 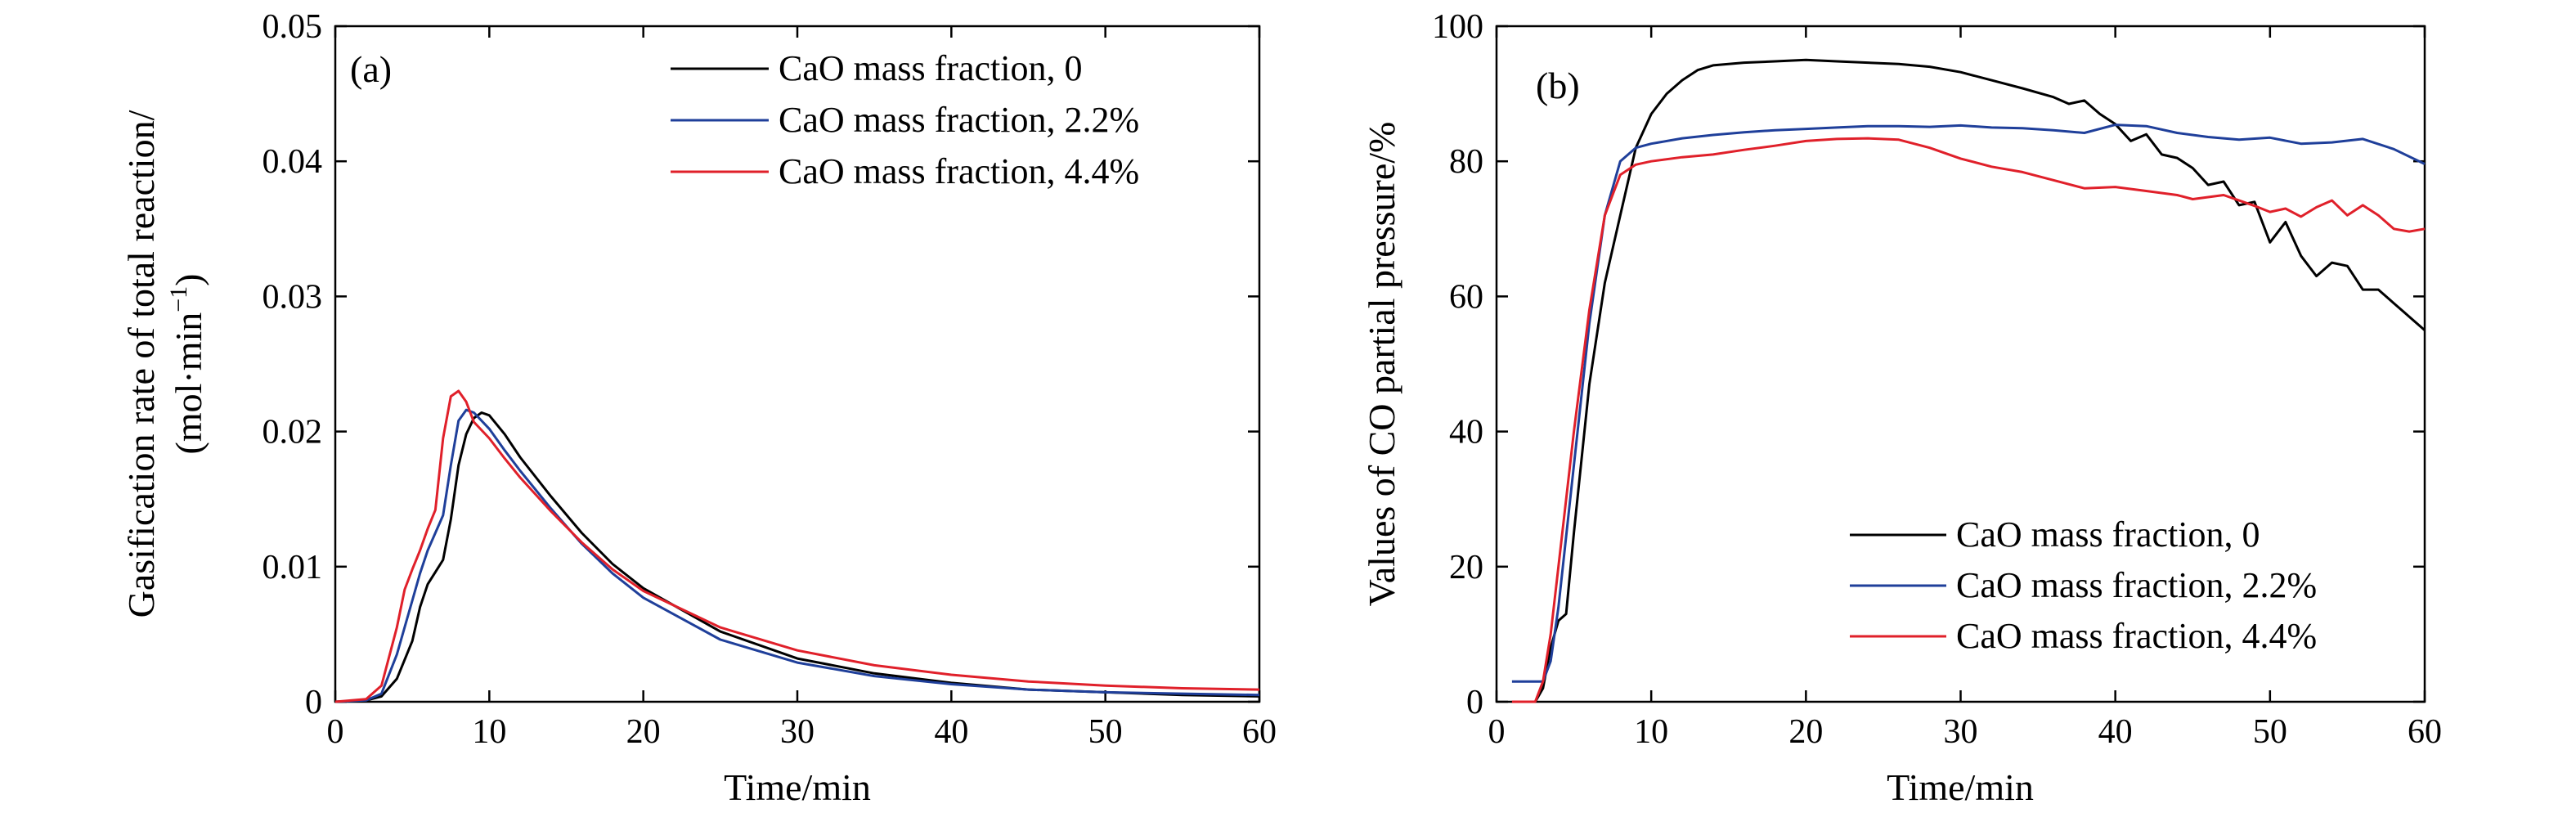 I want to click on y-tick-label-b: 60, so click(x=1466, y=297).